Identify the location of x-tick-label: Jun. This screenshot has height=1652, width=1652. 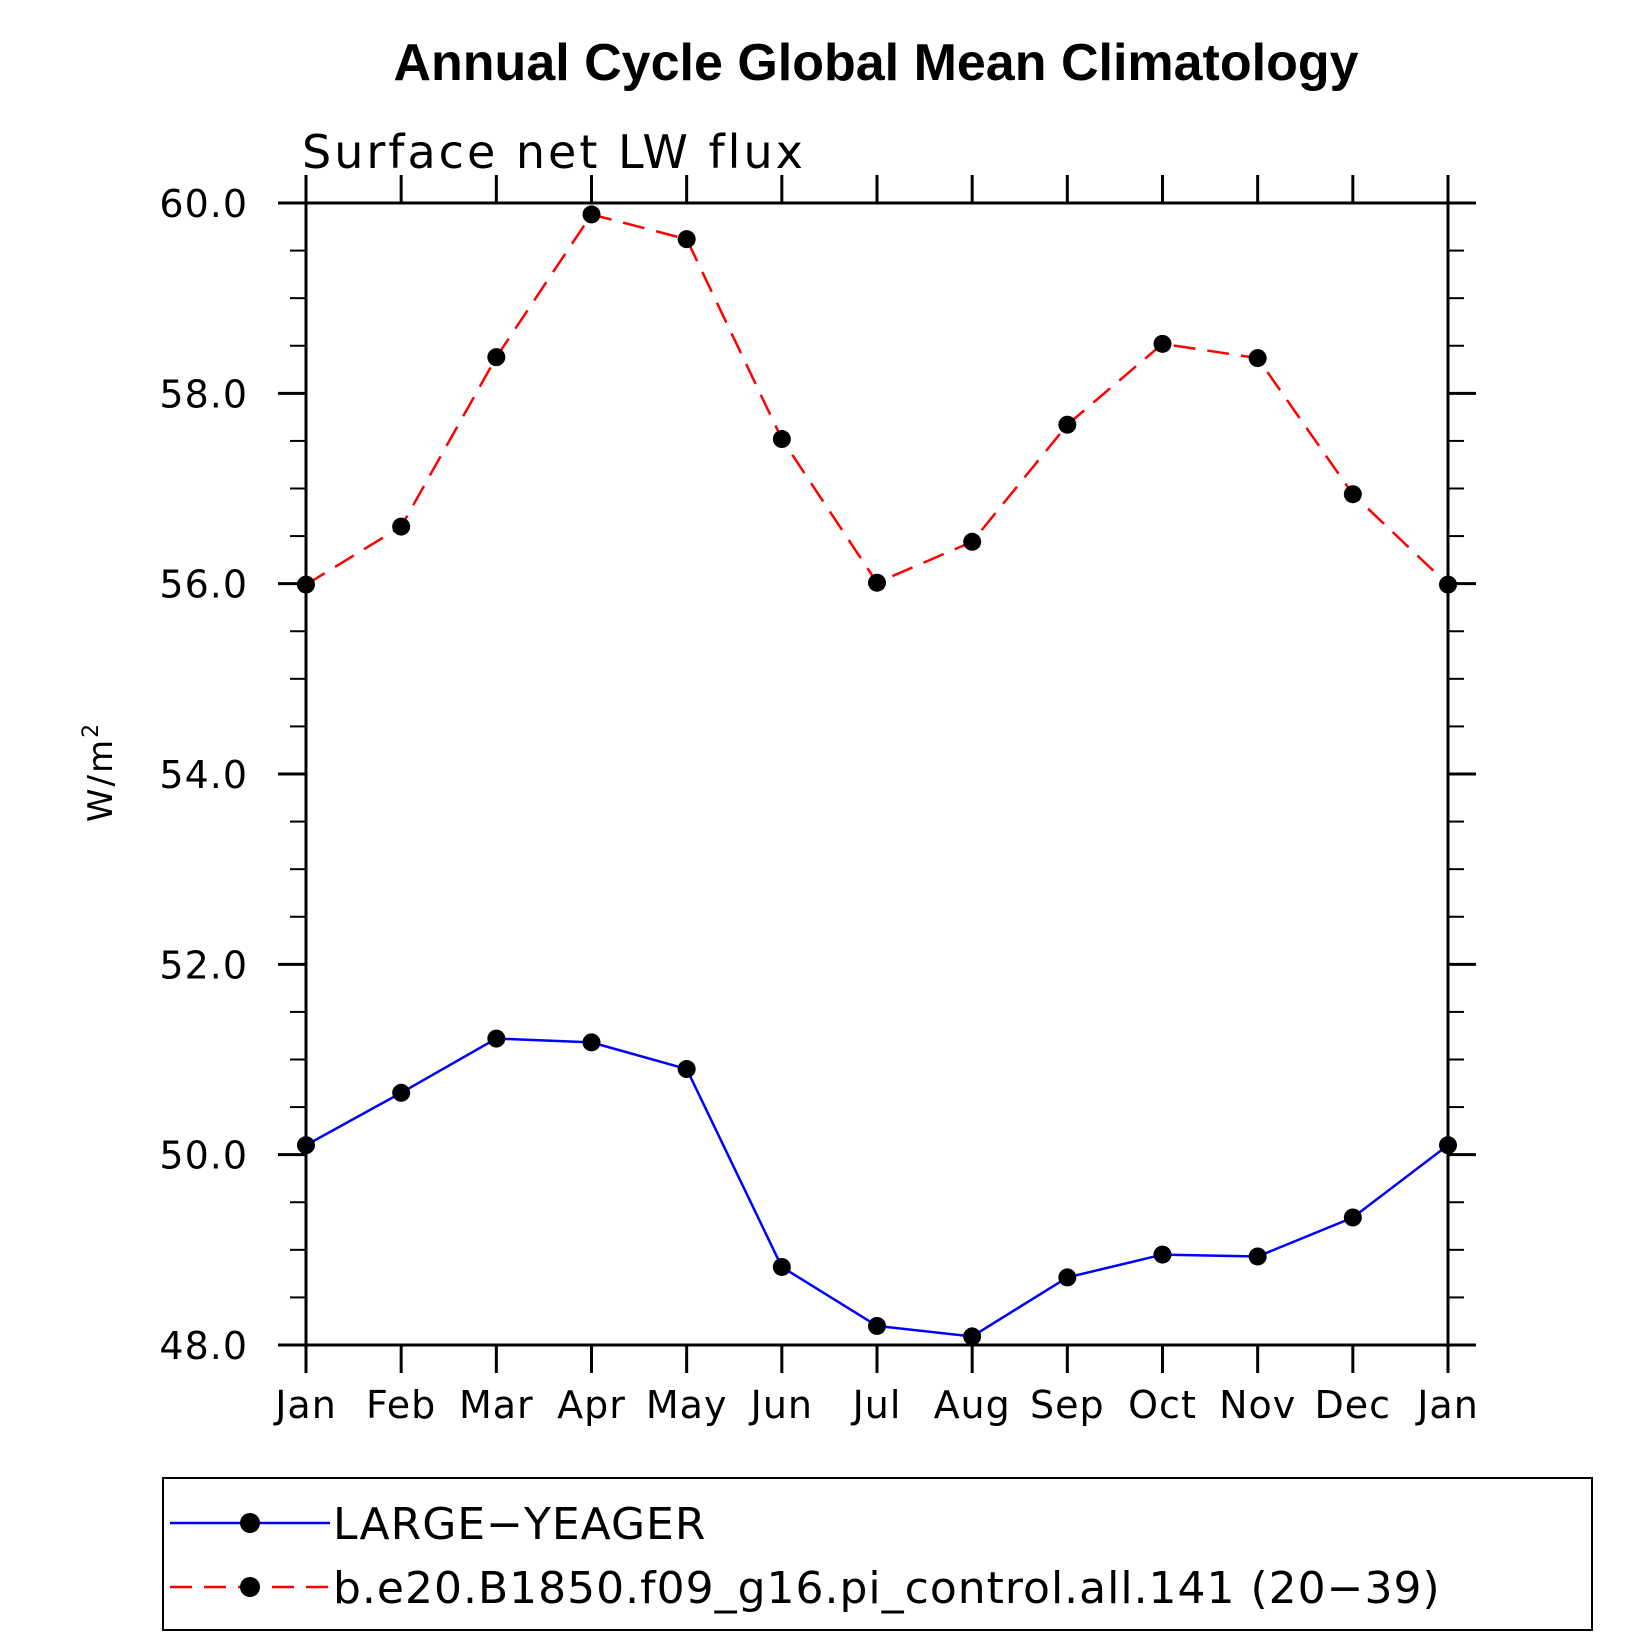
(781, 1405).